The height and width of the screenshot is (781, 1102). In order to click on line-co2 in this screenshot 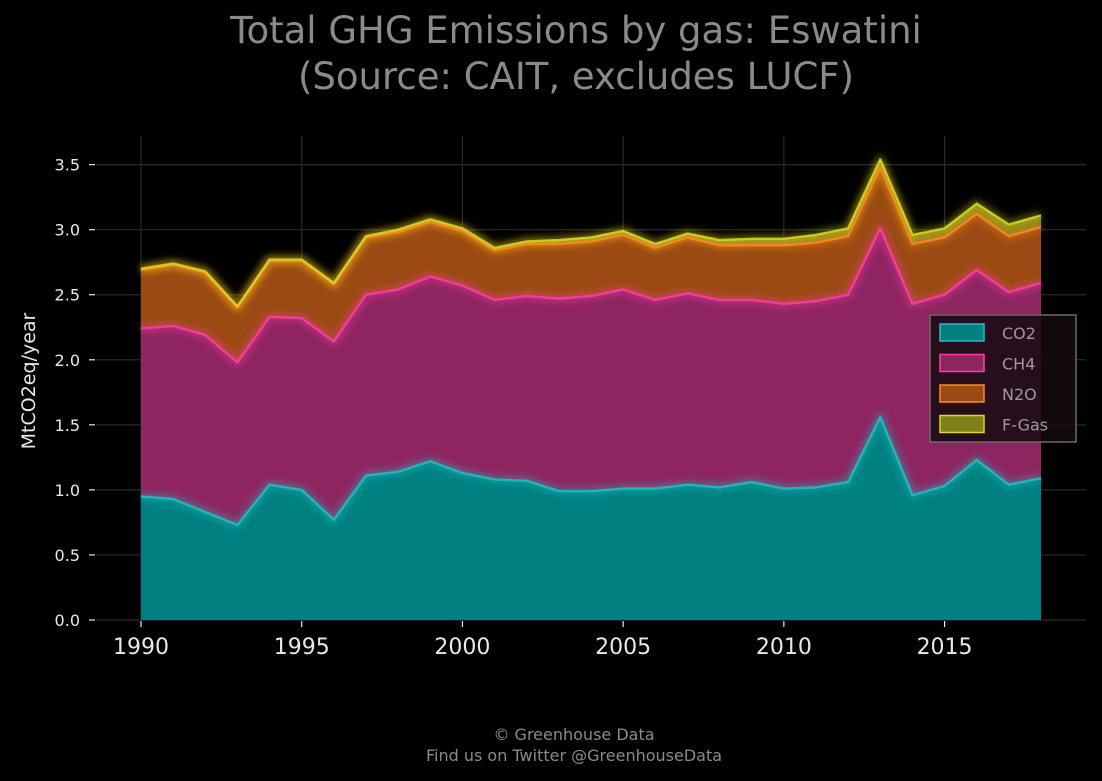, I will do `click(591, 471)`.